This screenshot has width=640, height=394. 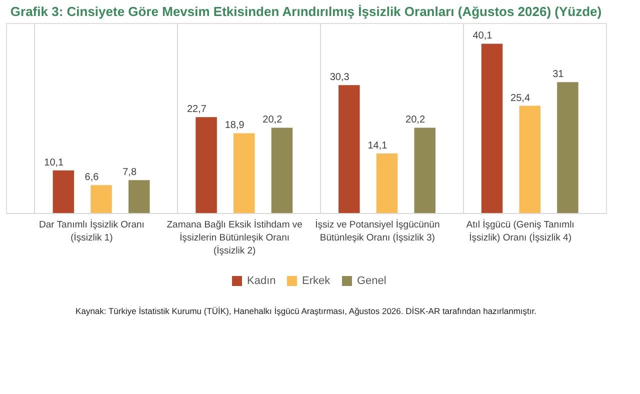 I want to click on x-tick-label: Zamana Bağlı Eksik İstihdam ve İşsizlerin Bütünleşik Oranı (İşsizlik 2), so click(x=234, y=237).